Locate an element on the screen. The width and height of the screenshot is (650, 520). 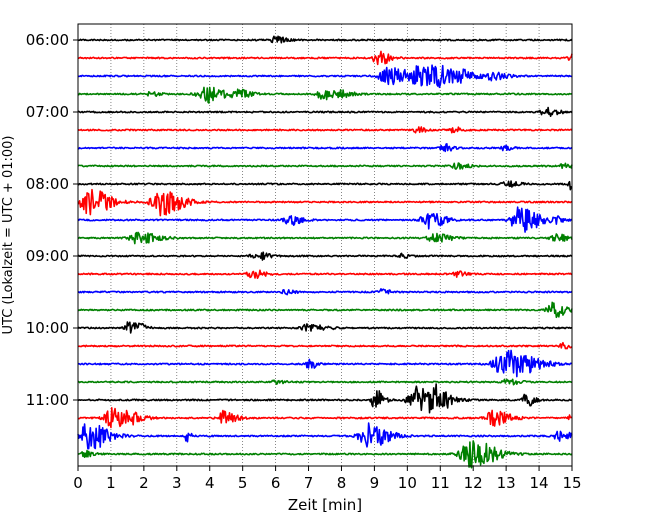
x-tick-label: 0 is located at coordinates (78, 483).